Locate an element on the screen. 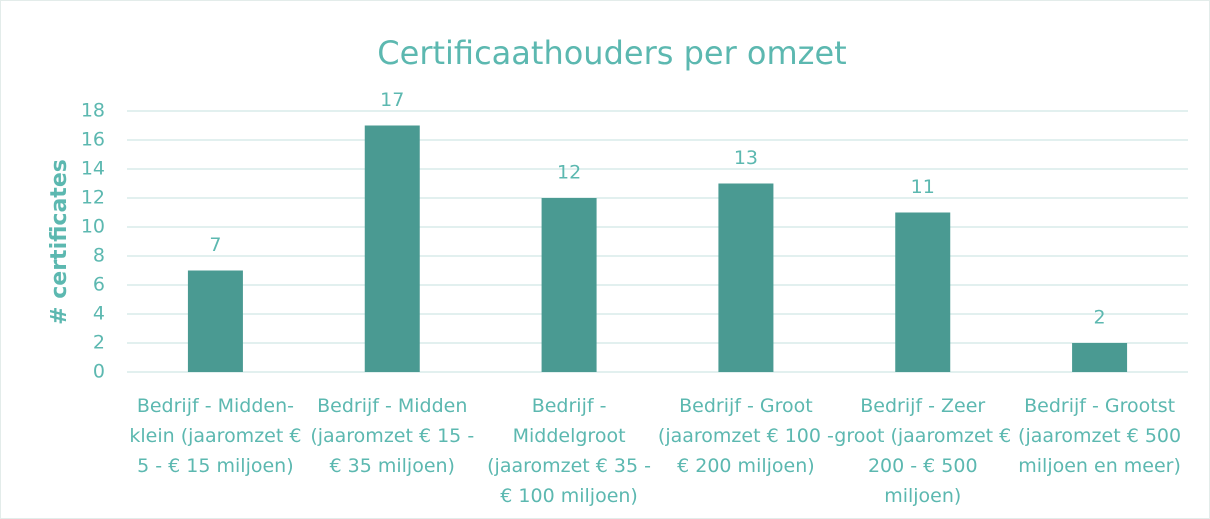  y-tick-label: 18 is located at coordinates (93, 111).